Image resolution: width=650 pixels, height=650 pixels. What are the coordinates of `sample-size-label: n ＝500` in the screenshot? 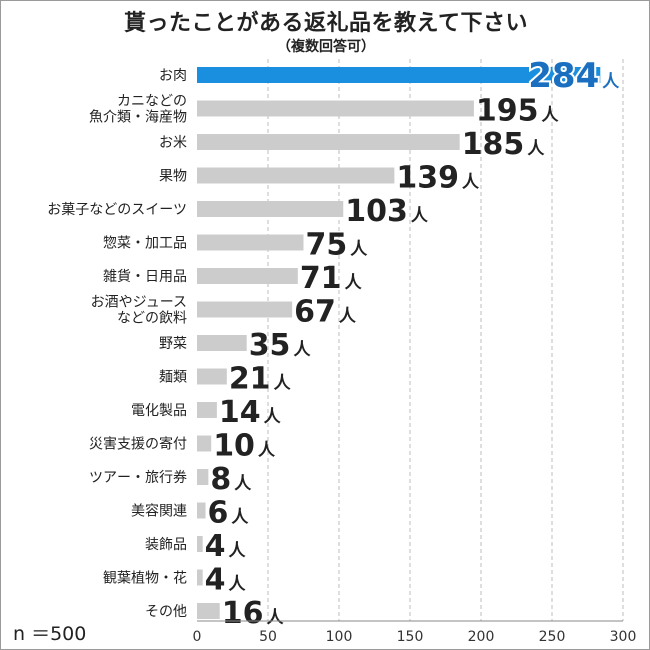 It's located at (50, 634).